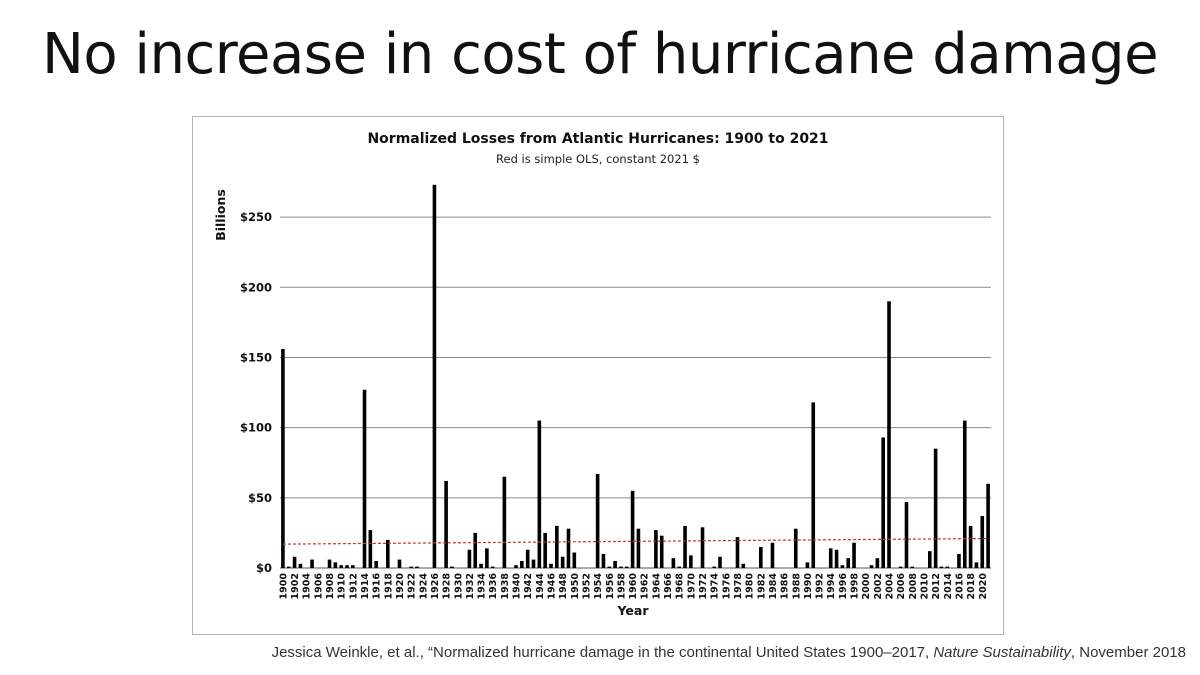  I want to click on y-tick-label: $250, so click(256, 217).